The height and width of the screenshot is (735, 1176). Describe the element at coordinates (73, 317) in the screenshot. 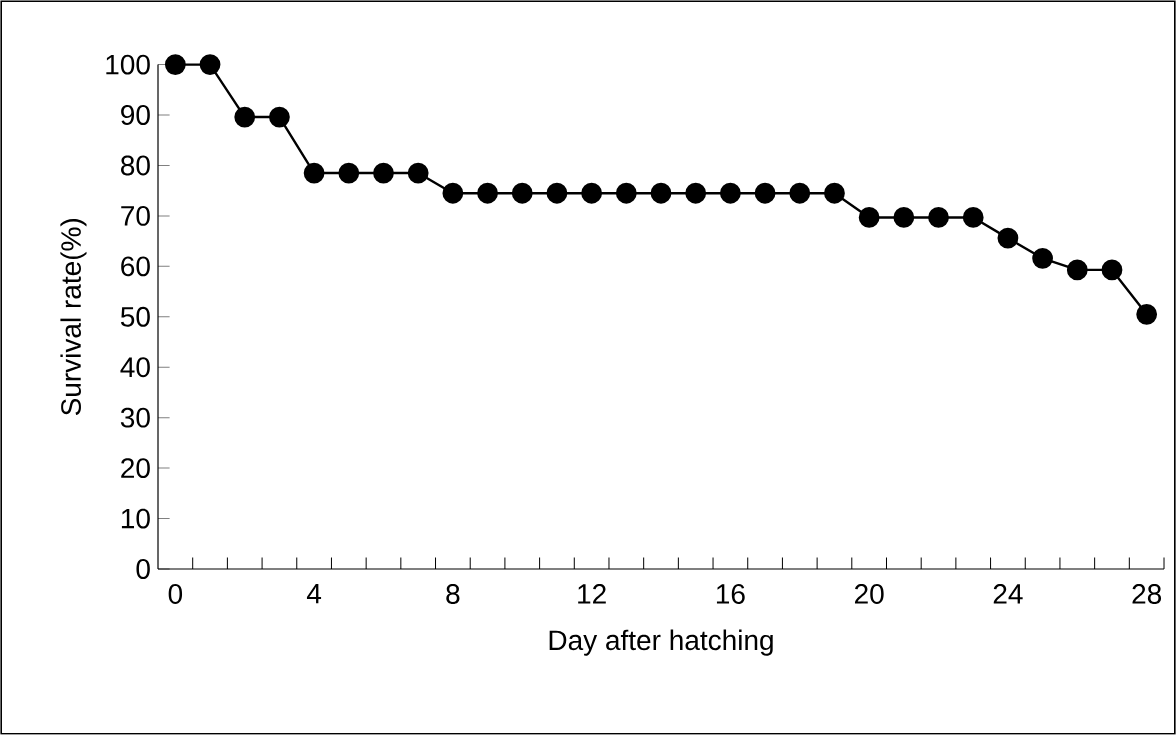

I see `y-axis-title: Survival rate(%)` at that location.